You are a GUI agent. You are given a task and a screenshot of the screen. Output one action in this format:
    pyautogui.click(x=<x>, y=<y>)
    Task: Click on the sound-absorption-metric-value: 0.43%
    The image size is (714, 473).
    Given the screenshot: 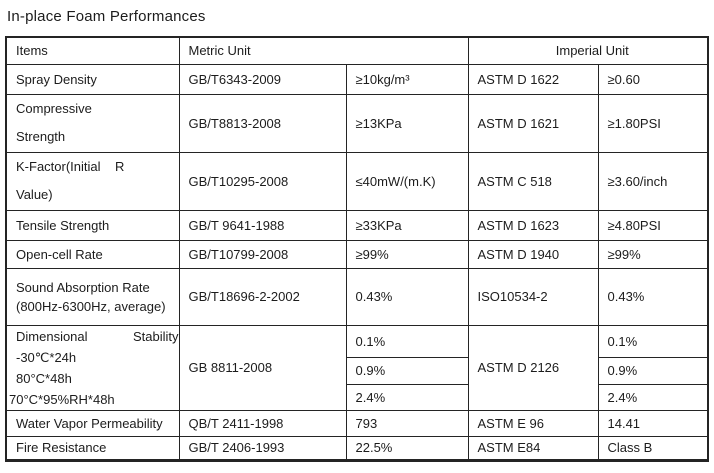 What is the action you would take?
    pyautogui.click(x=407, y=296)
    